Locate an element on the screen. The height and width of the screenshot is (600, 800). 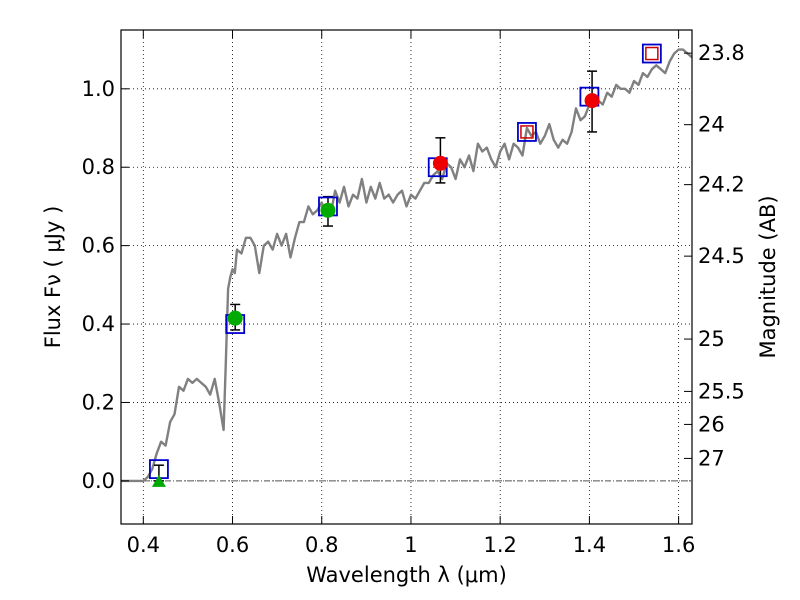
mag-tick-label: 24.2 is located at coordinates (721, 185).